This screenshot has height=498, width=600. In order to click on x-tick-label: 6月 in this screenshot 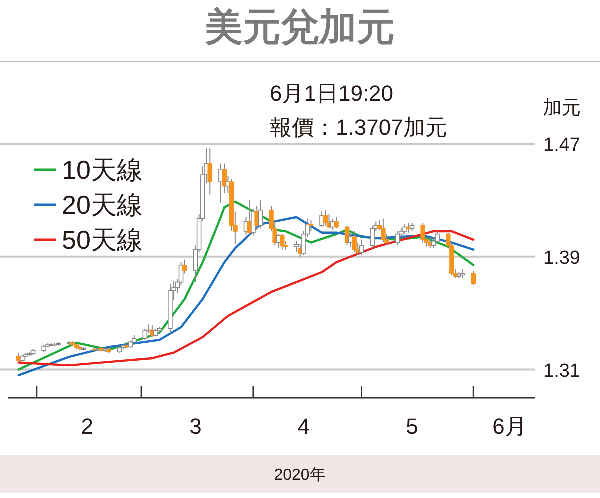, I will do `click(509, 426)`.